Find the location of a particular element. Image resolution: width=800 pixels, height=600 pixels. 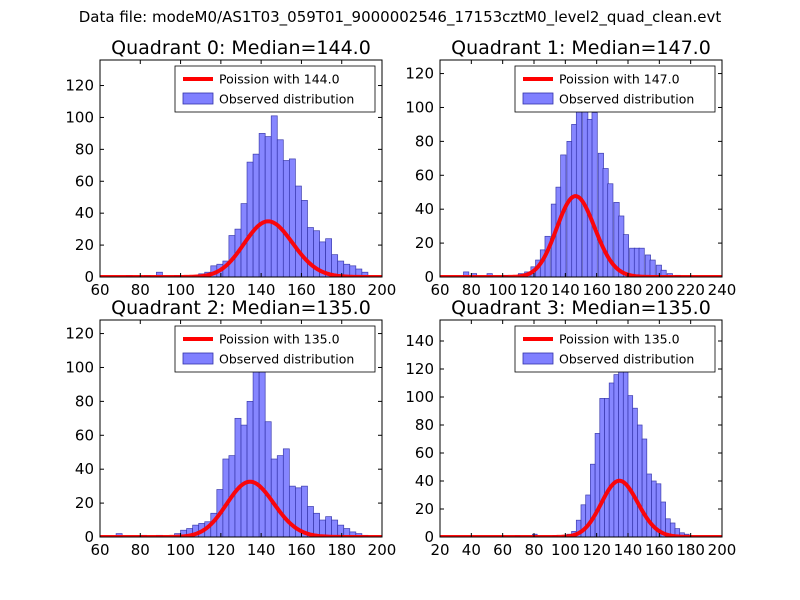

legend-poisson-label: Poission with 144.0 is located at coordinates (279, 79).